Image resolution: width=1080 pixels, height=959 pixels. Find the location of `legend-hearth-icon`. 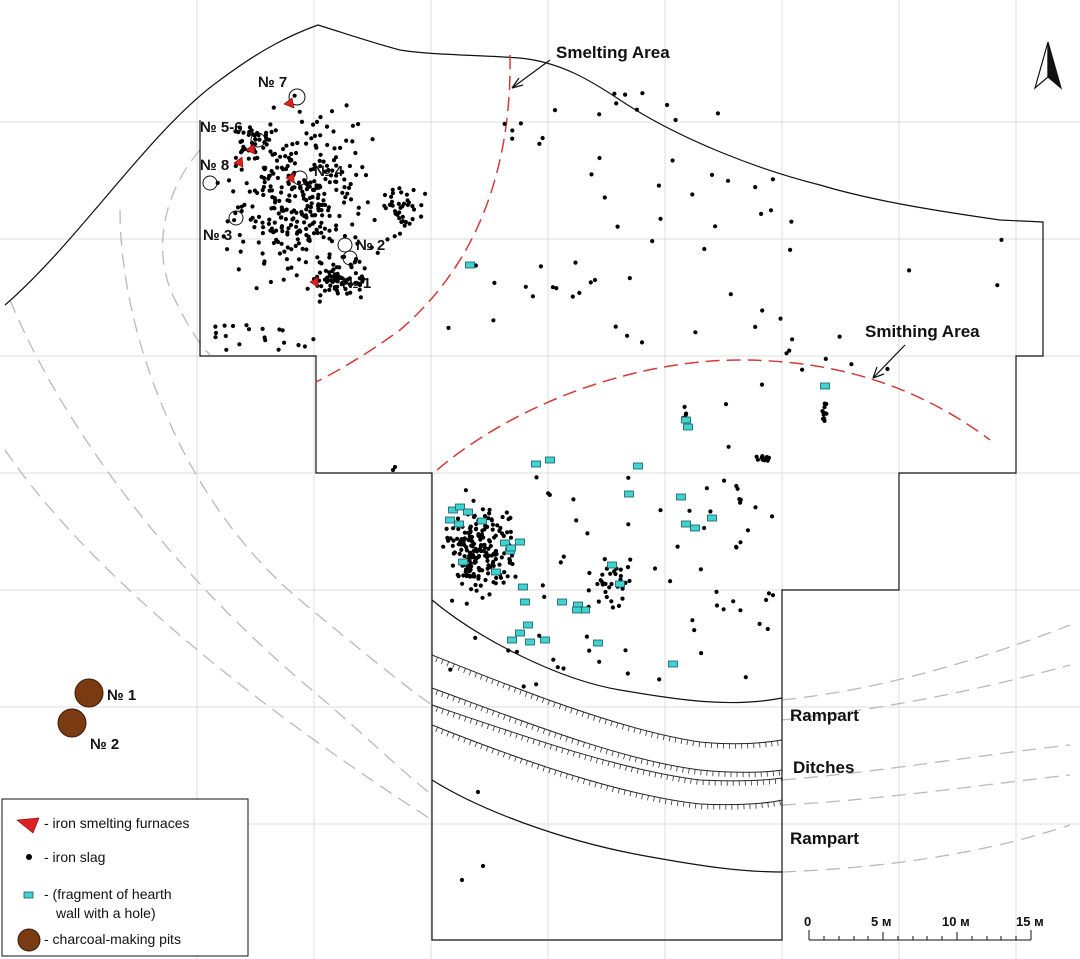

legend-hearth-icon is located at coordinates (28, 895).